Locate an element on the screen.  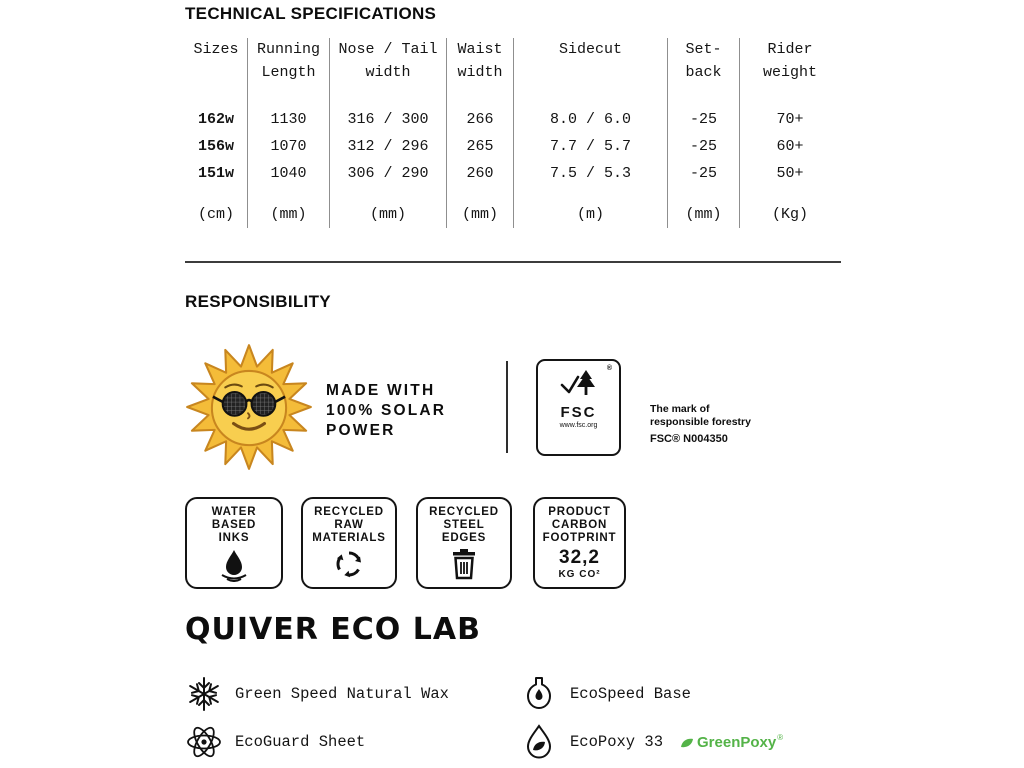
eco-item-label: Green Speed Natural Wax is located at coordinates (342, 694).